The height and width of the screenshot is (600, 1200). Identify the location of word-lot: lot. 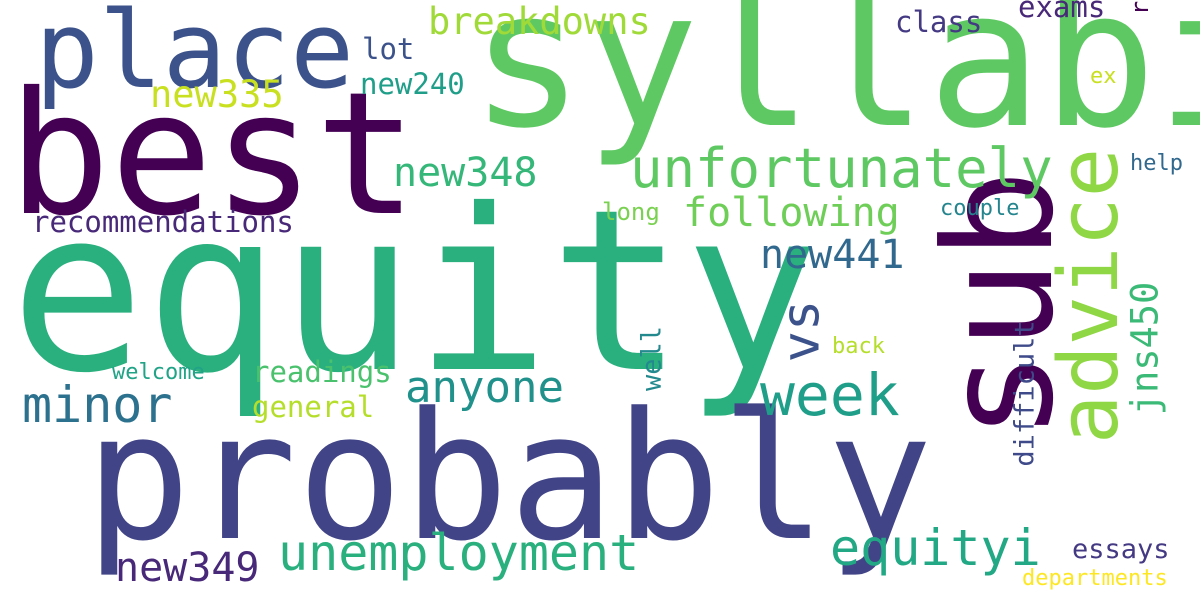
(388, 49).